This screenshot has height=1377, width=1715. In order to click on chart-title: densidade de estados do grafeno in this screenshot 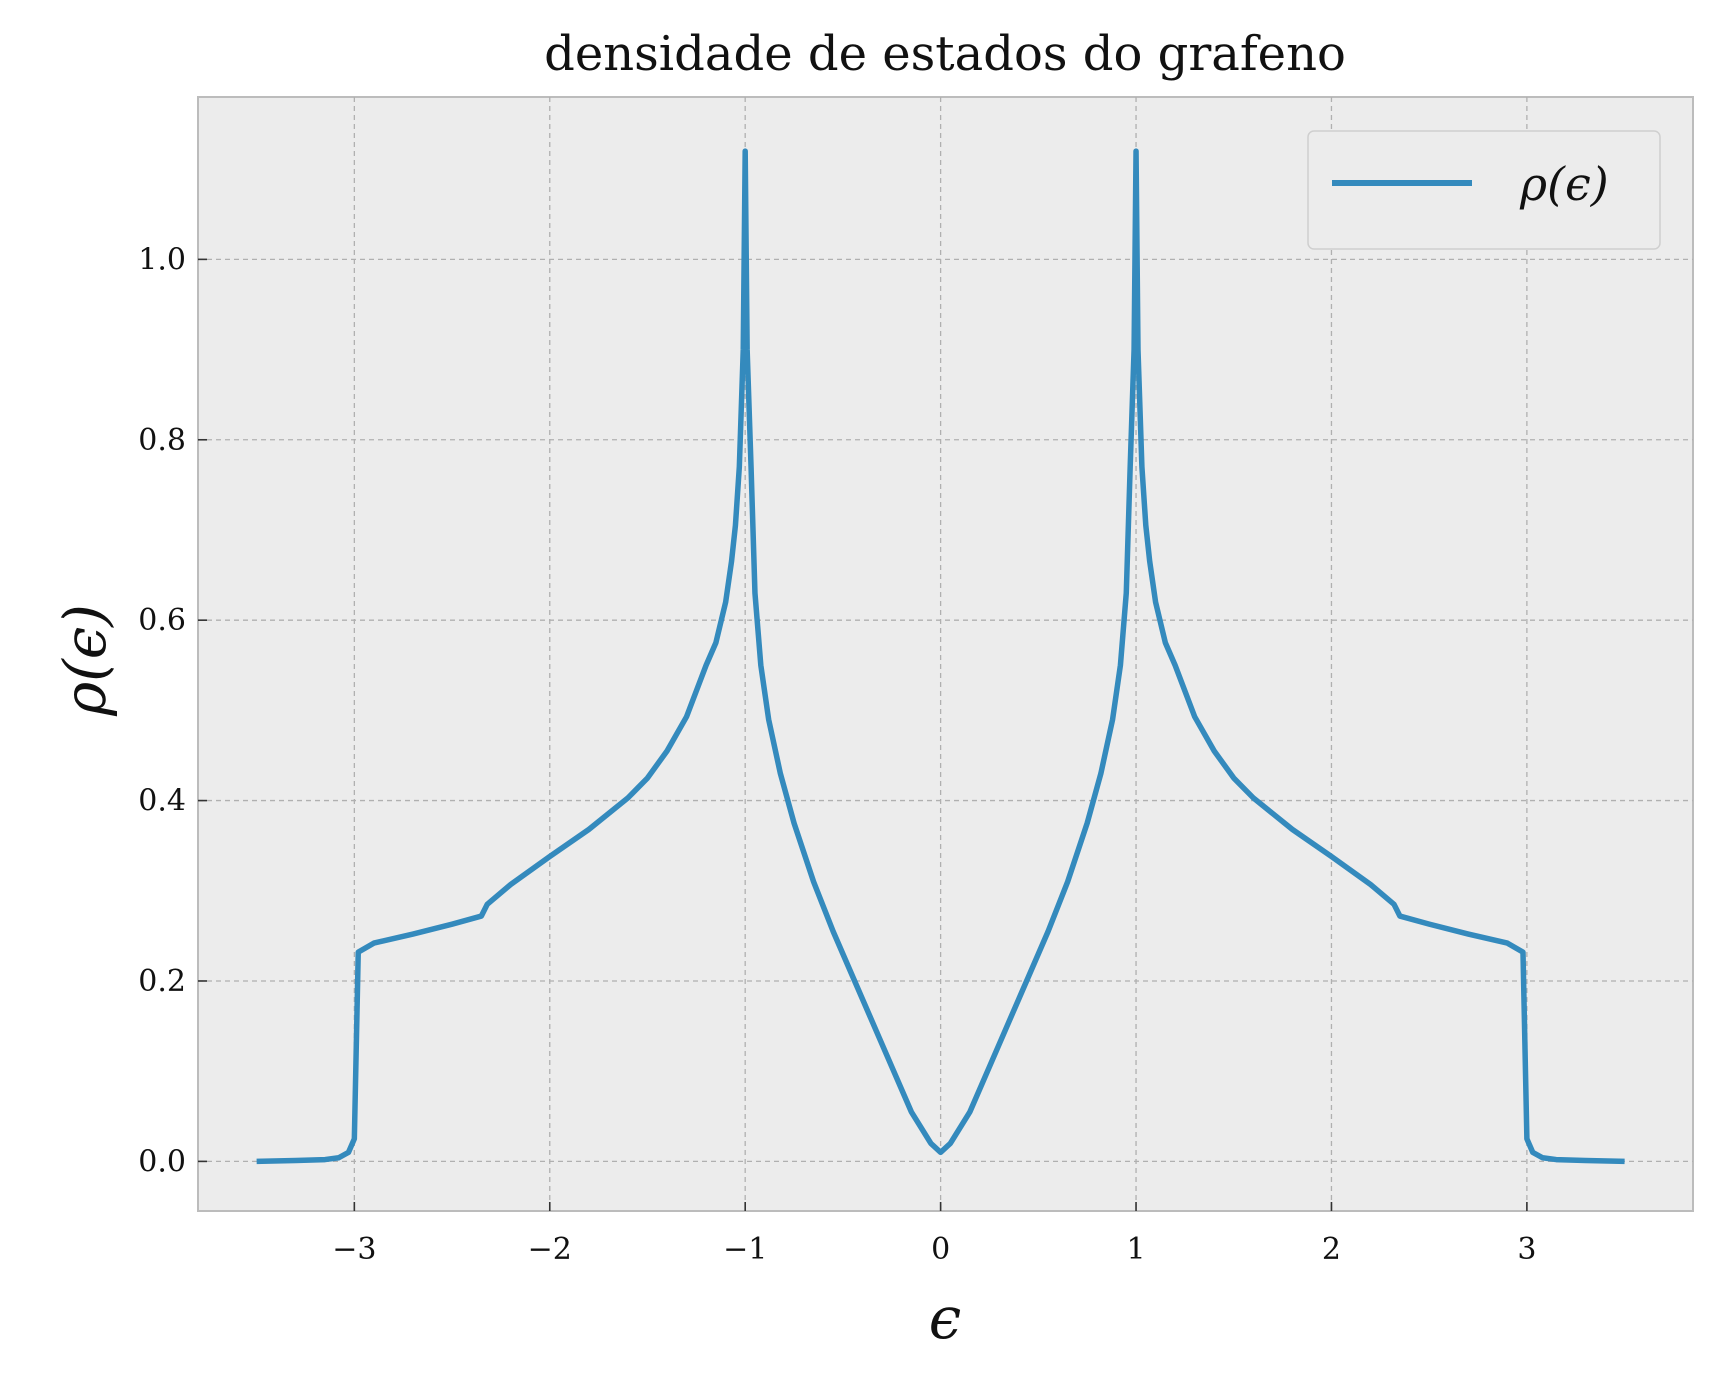, I will do `click(945, 54)`.